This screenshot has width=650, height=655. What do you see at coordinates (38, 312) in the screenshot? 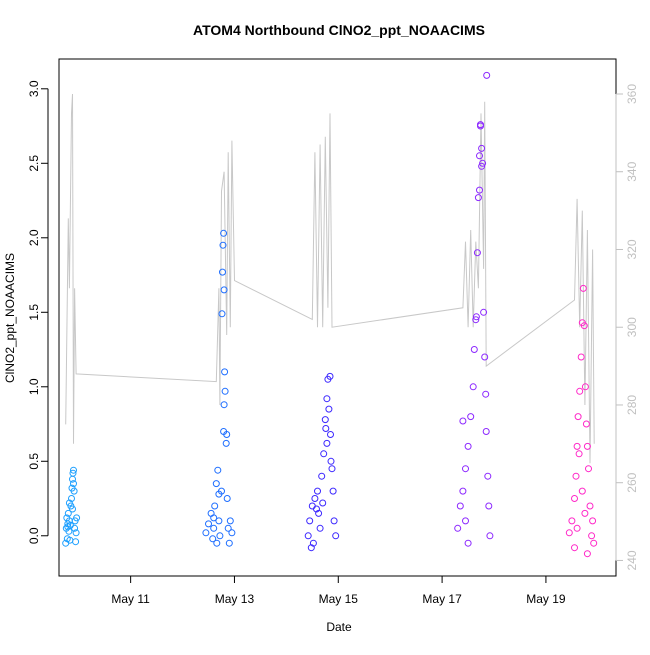
I see `y-axis: 0.0 0.5 1.0 1.5 2.0 2.5 3.0` at bounding box center [38, 312].